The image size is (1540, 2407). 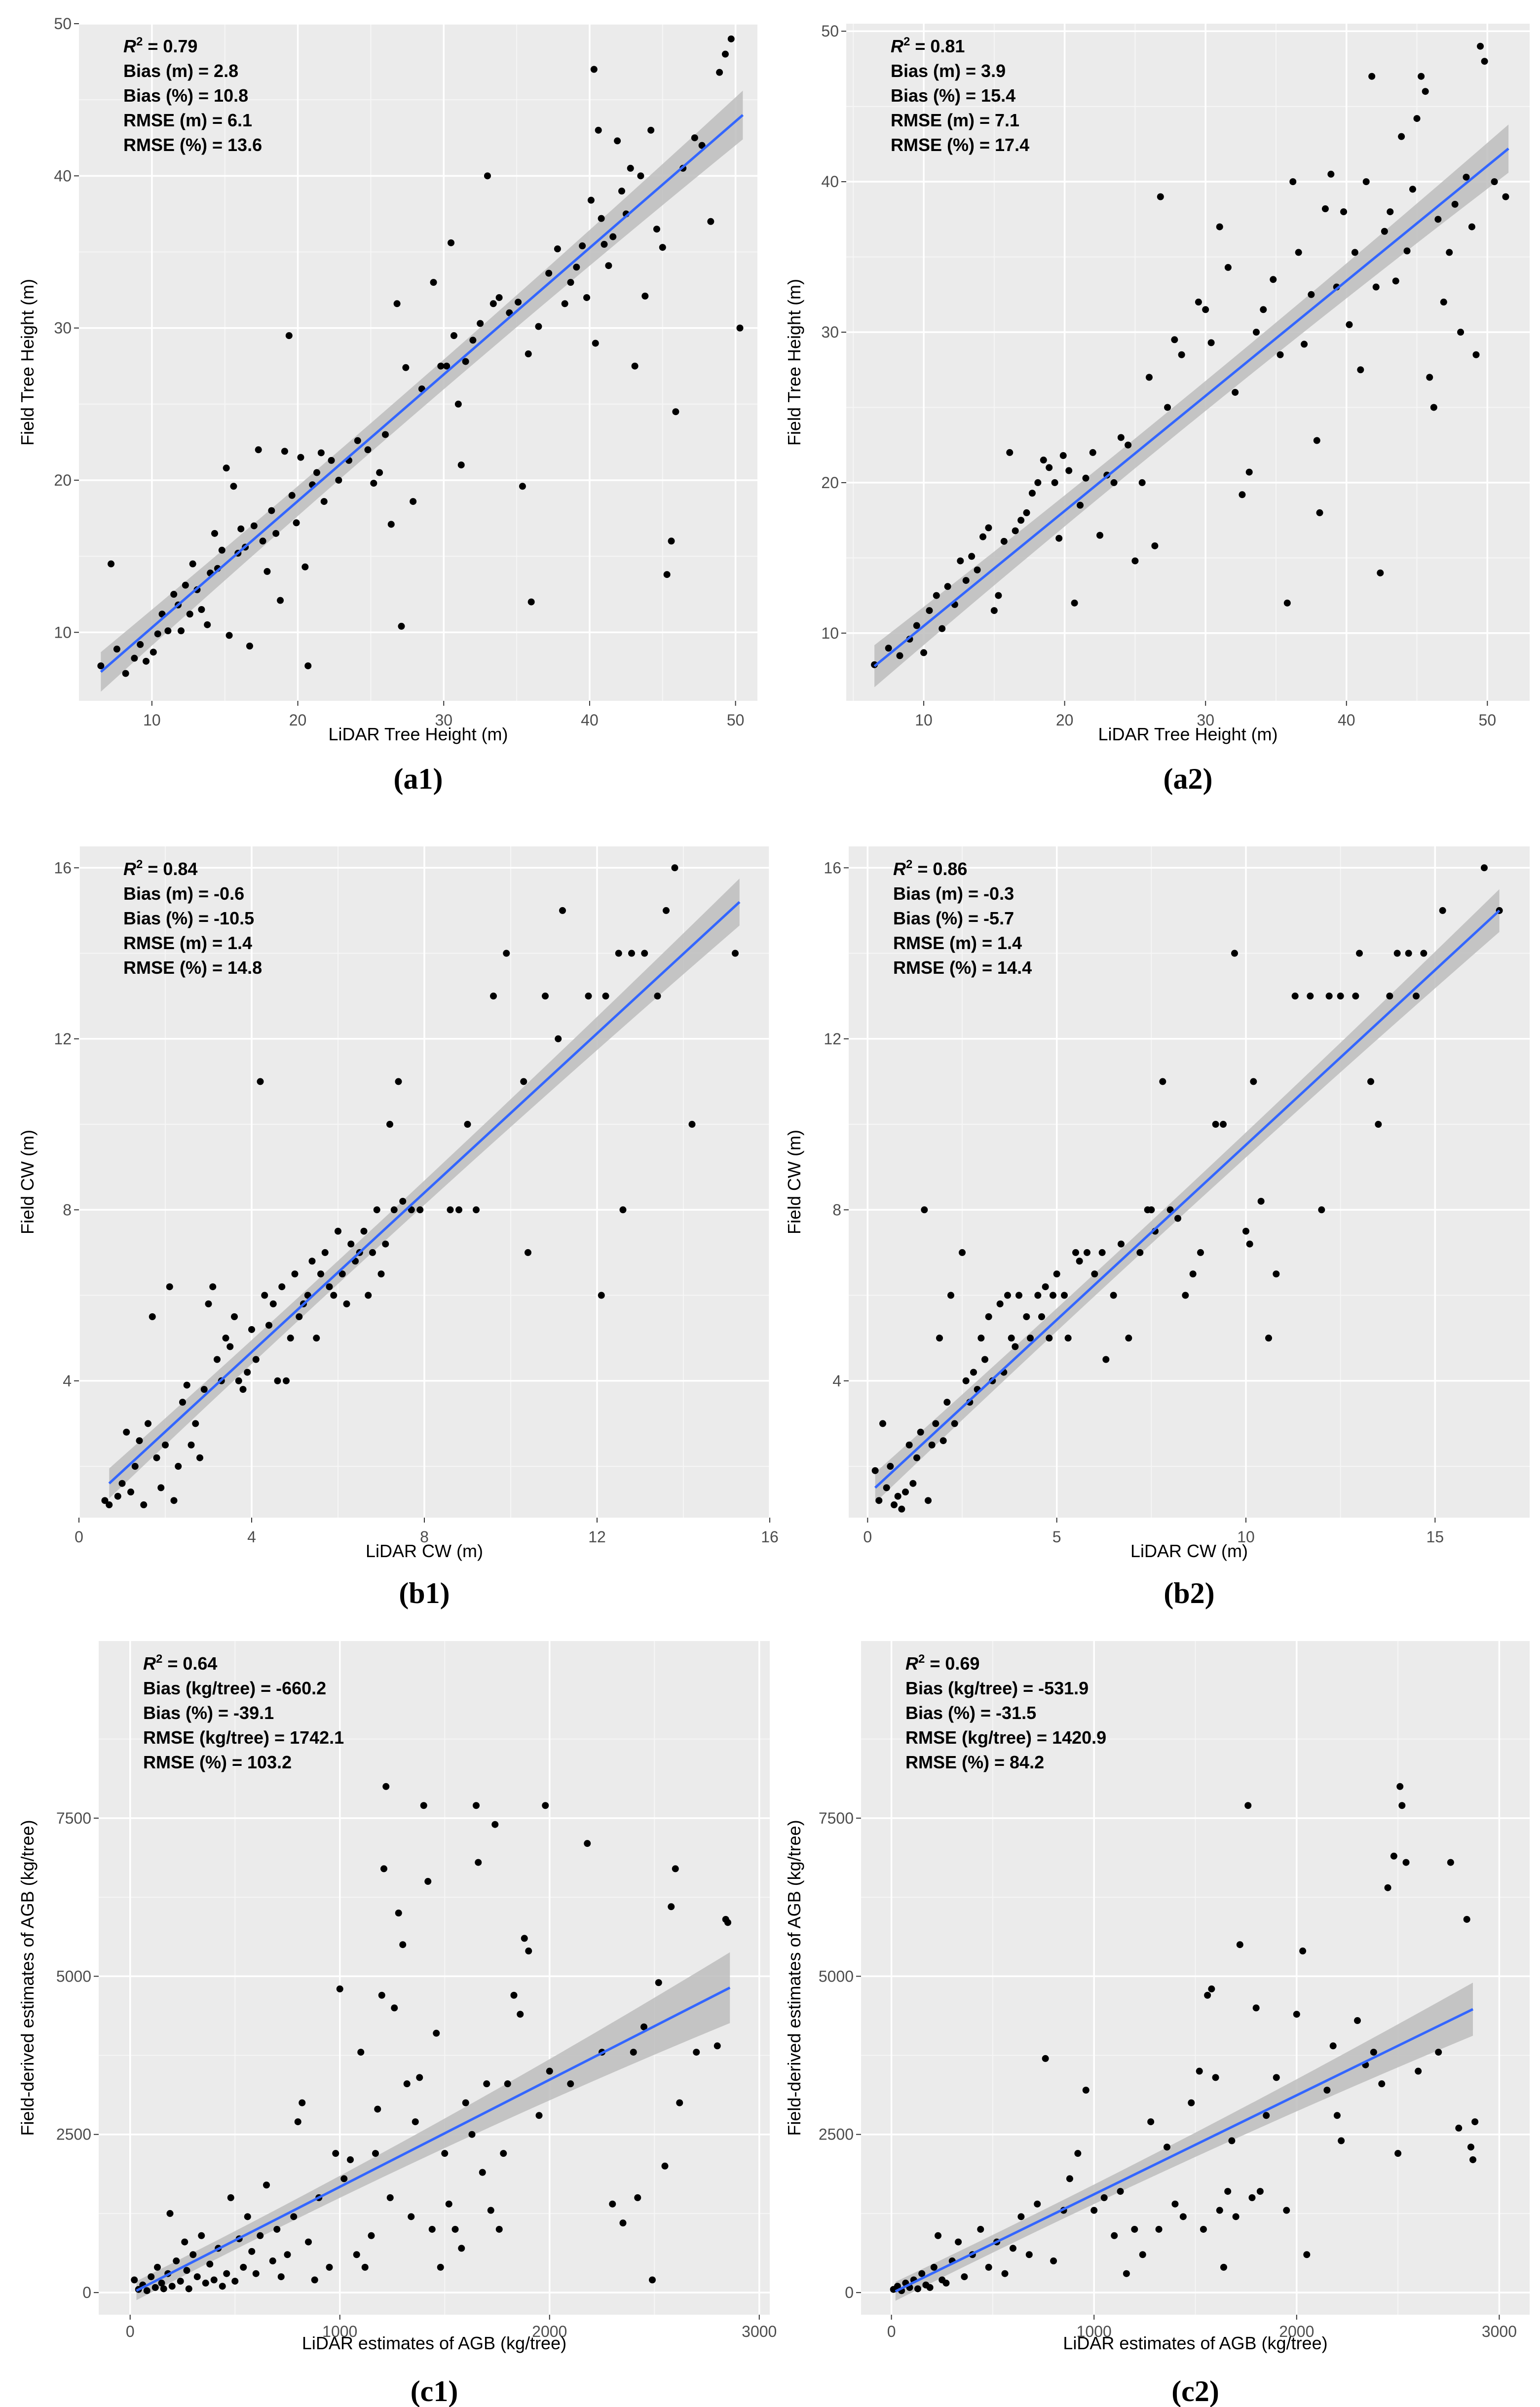 I want to click on y-tick-label: 16, so click(x=63, y=868).